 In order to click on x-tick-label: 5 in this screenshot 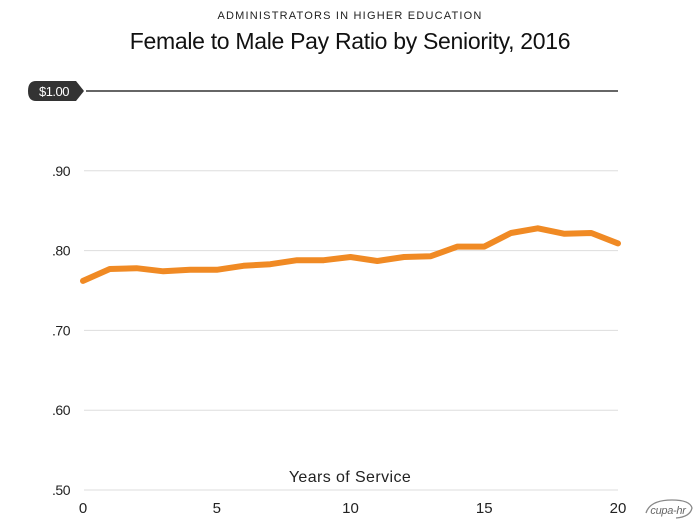, I will do `click(217, 508)`.